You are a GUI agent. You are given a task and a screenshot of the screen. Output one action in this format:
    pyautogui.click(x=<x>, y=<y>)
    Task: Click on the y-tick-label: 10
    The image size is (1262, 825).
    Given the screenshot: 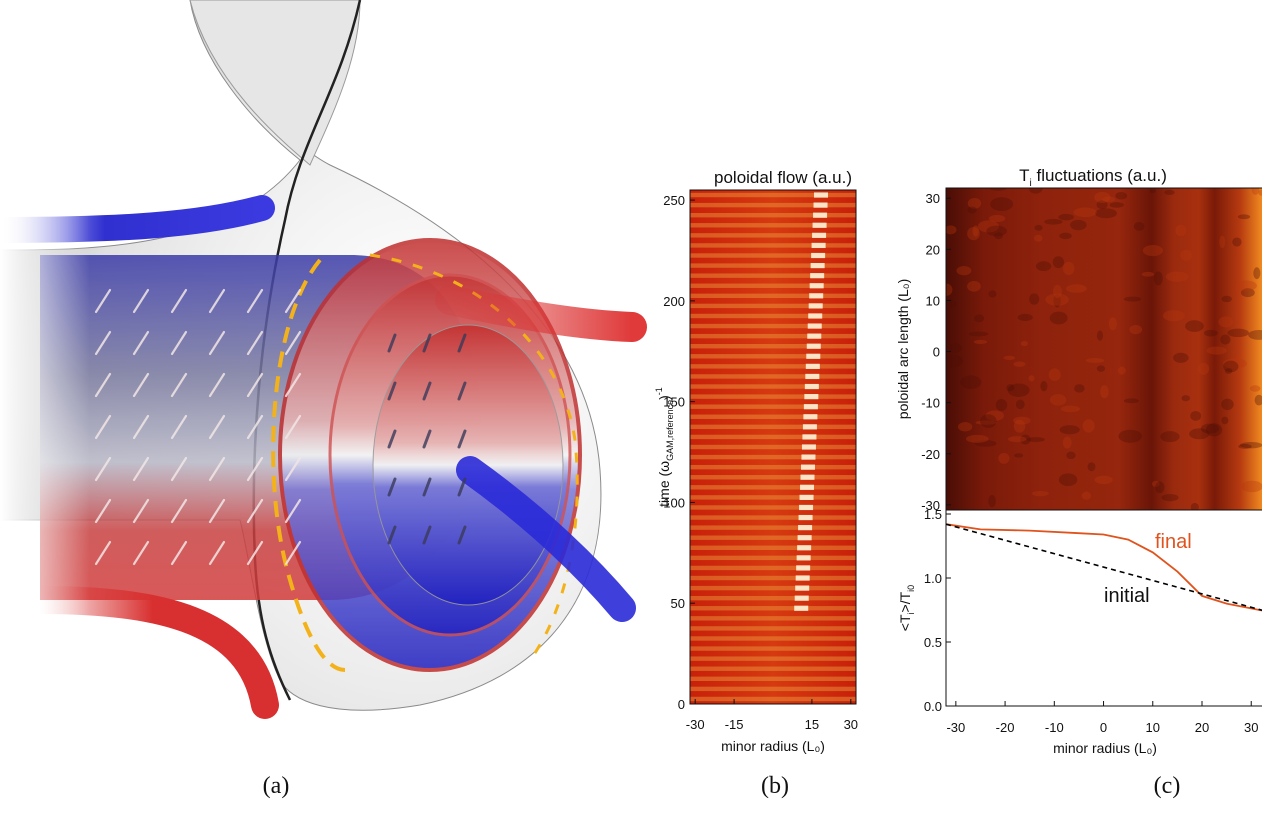 What is the action you would take?
    pyautogui.click(x=933, y=300)
    